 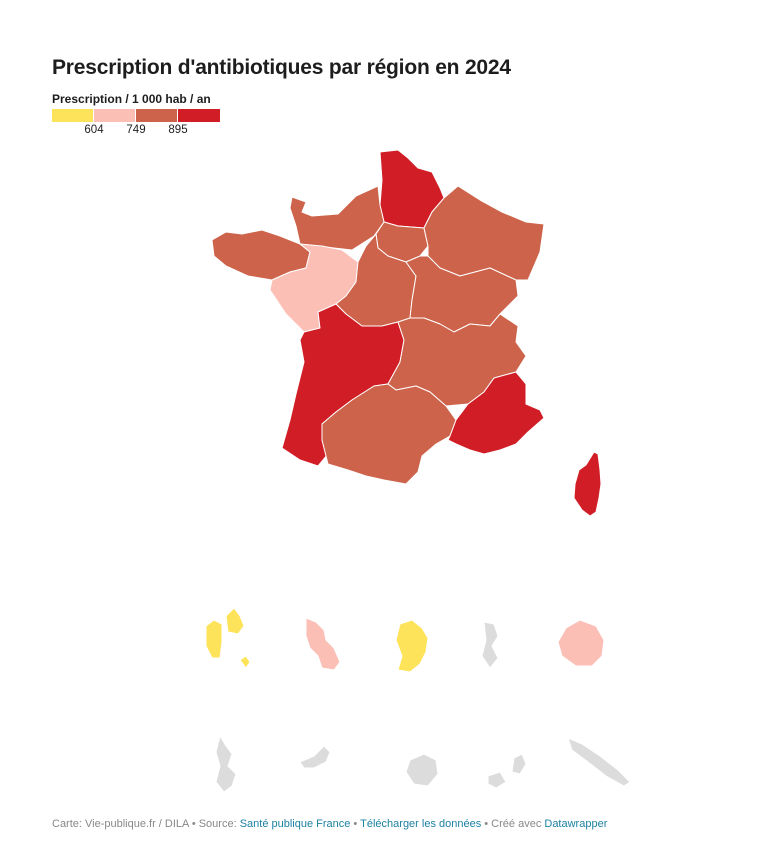 I want to click on region-saint-pierre-et-miquelon, so click(x=226, y=764).